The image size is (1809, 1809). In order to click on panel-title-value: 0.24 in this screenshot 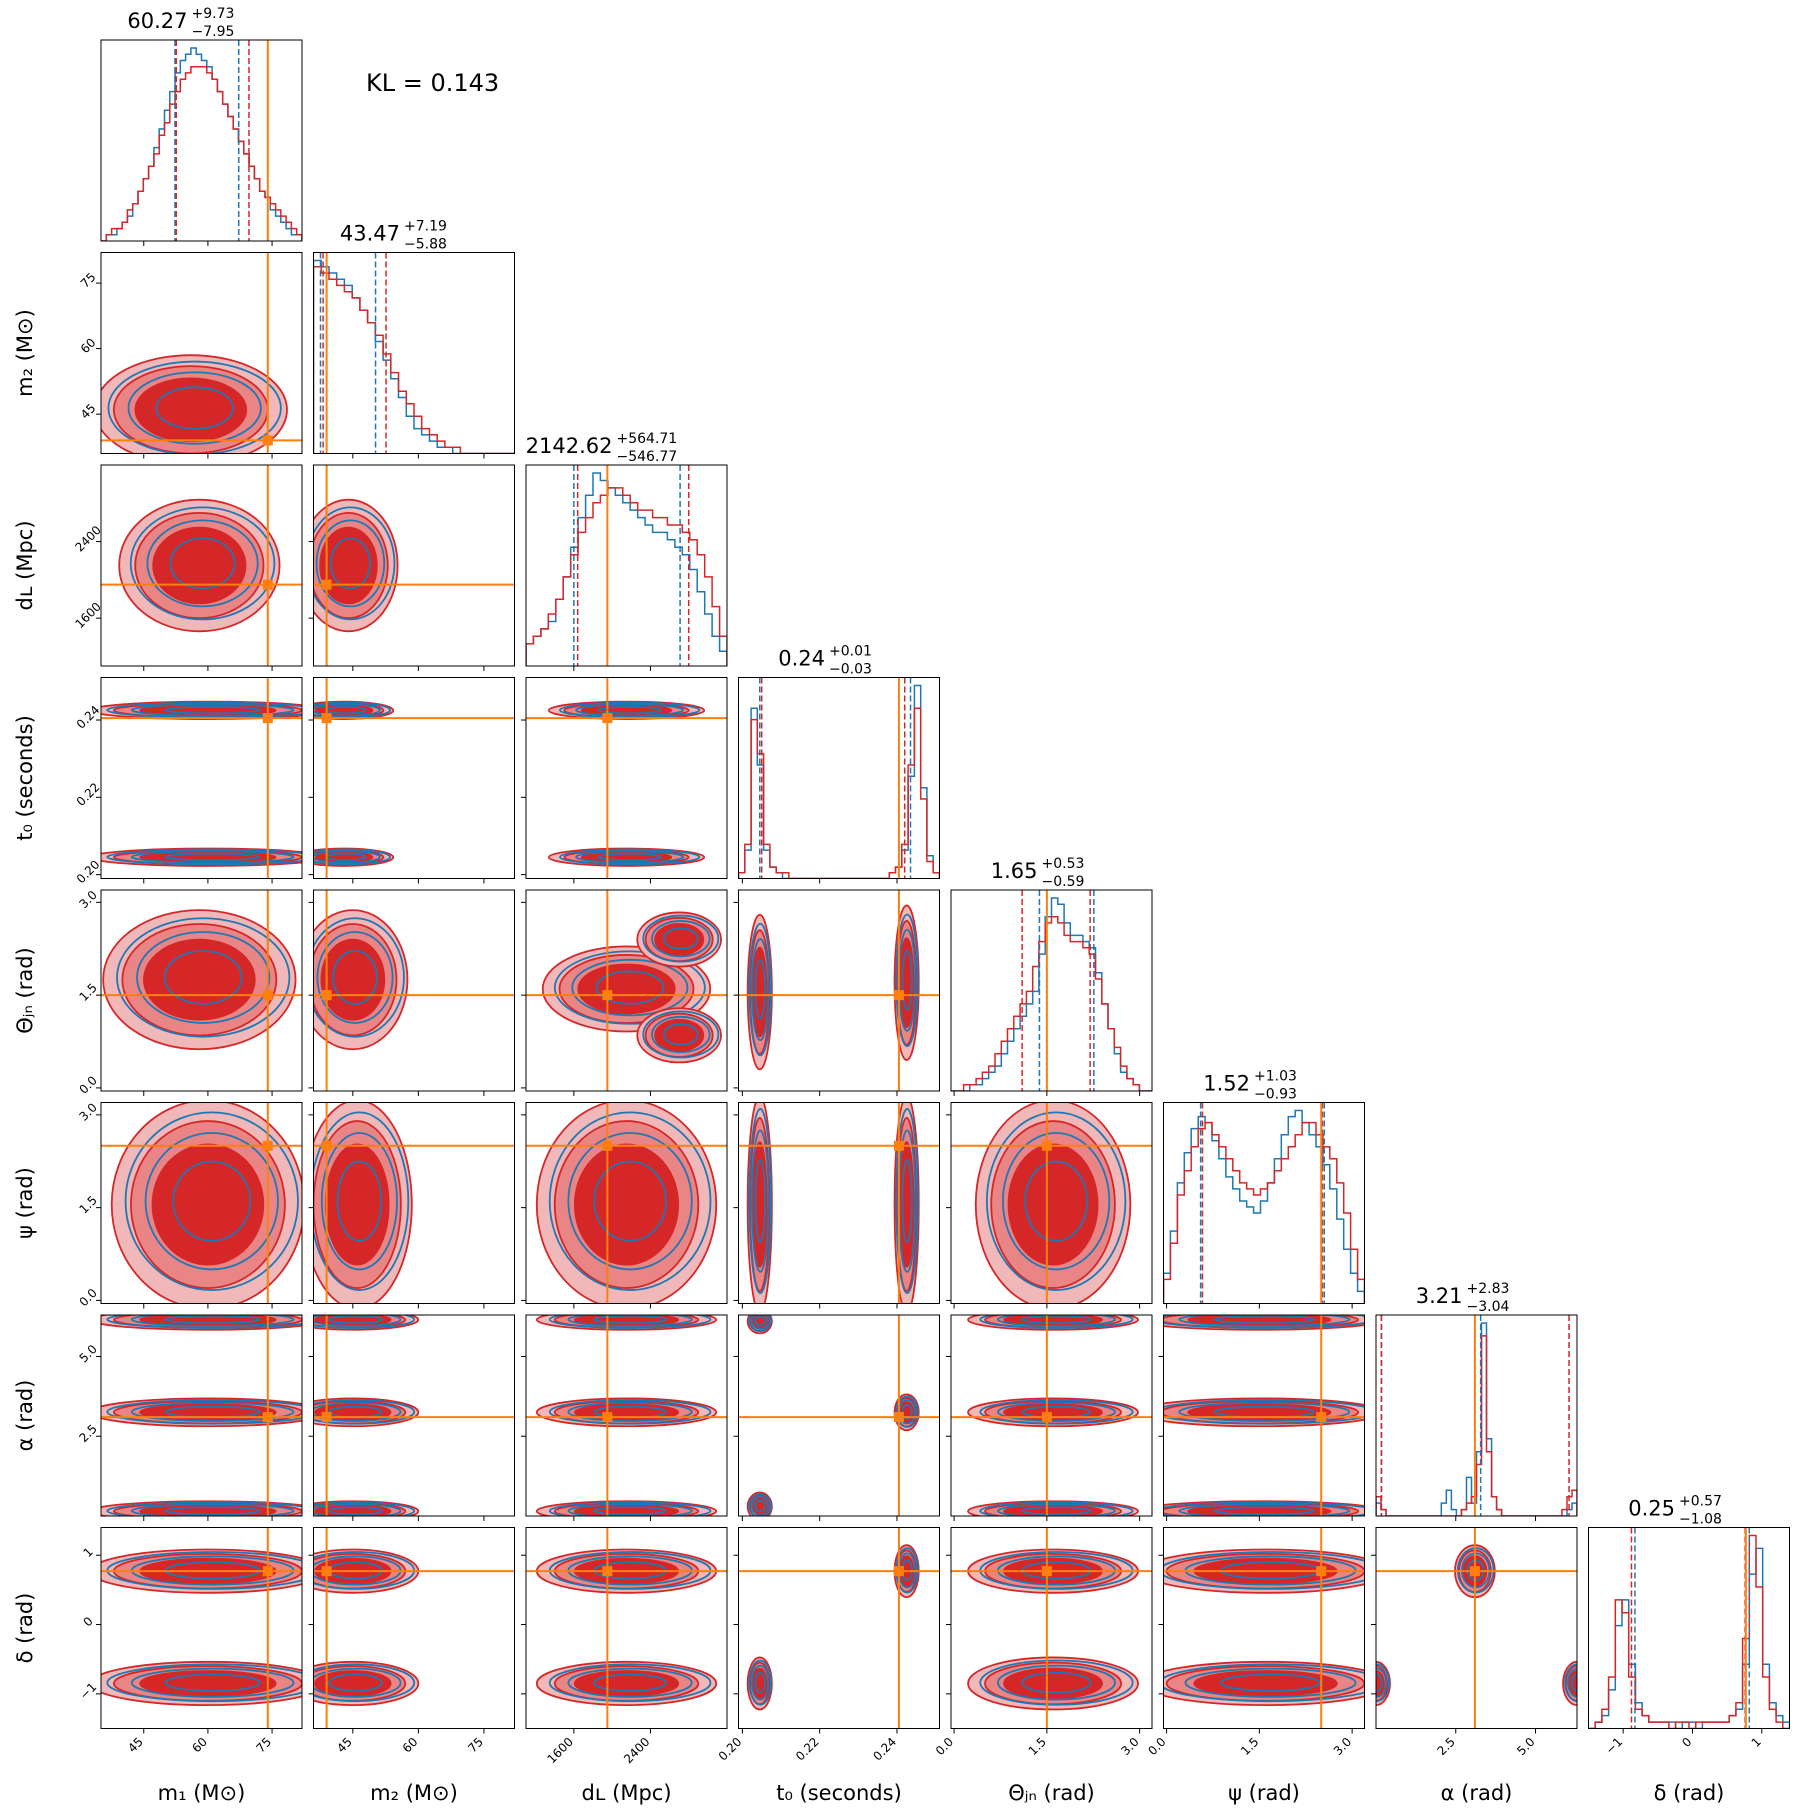, I will do `click(801, 659)`.